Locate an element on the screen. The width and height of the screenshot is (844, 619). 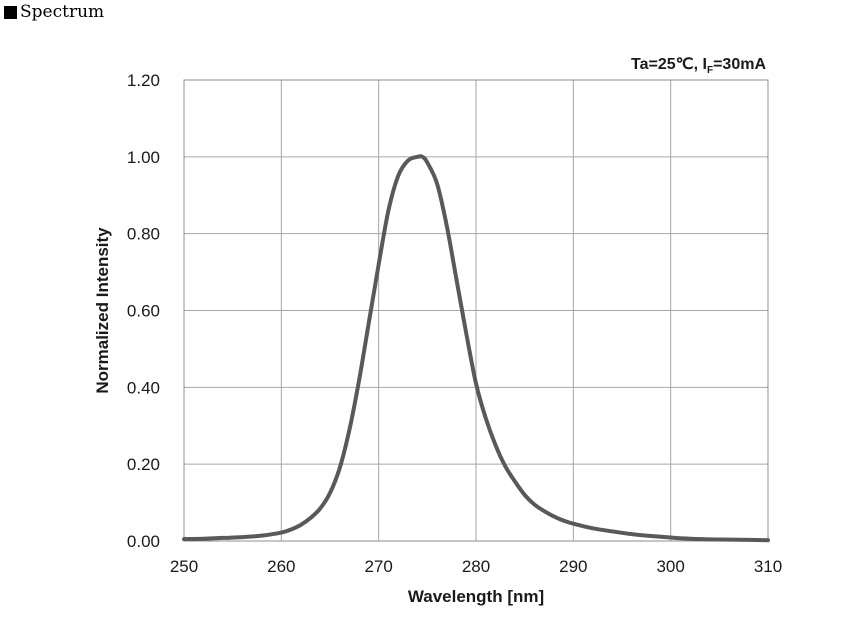
condition-subscript: F is located at coordinates (710, 70).